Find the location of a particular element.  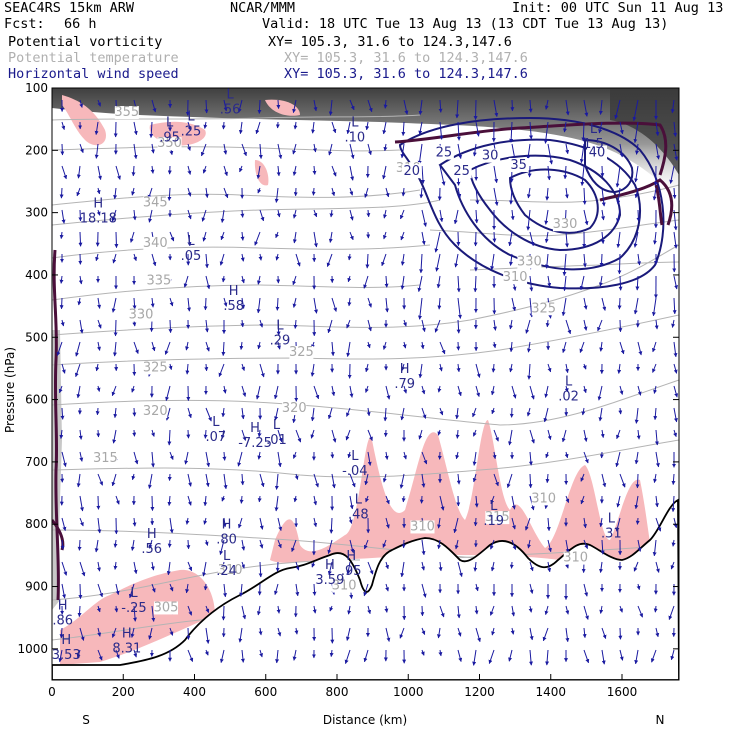

wind-speed-label: 20 is located at coordinates (412, 171).